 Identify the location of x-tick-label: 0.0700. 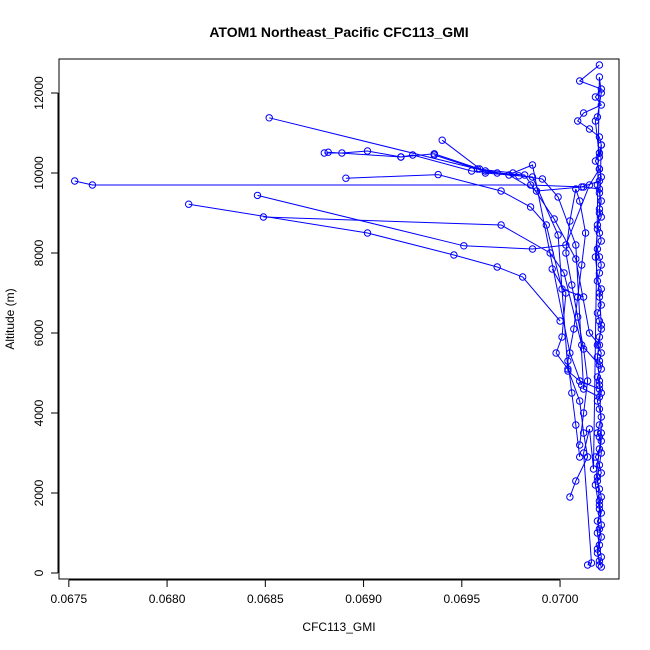
(560, 599).